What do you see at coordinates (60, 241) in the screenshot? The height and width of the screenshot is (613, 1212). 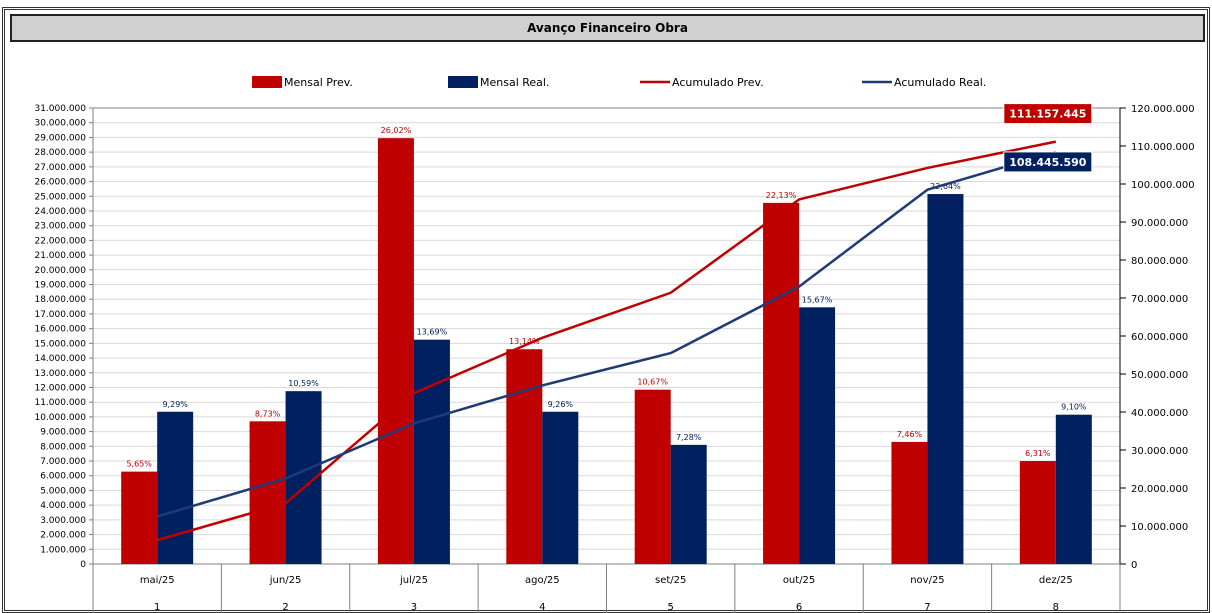 I see `left-axis-tick-label: 22.000.000` at bounding box center [60, 241].